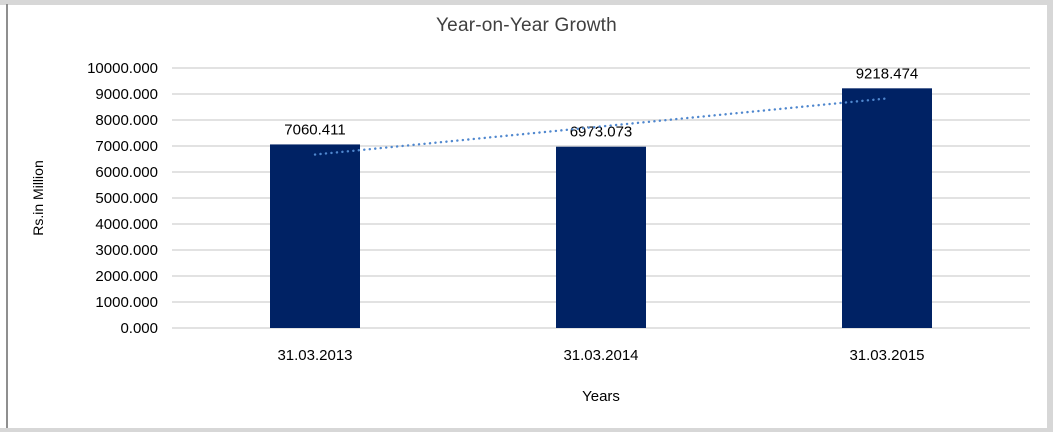 The image size is (1053, 432). What do you see at coordinates (126, 94) in the screenshot?
I see `y-tick-label: 9000.000` at bounding box center [126, 94].